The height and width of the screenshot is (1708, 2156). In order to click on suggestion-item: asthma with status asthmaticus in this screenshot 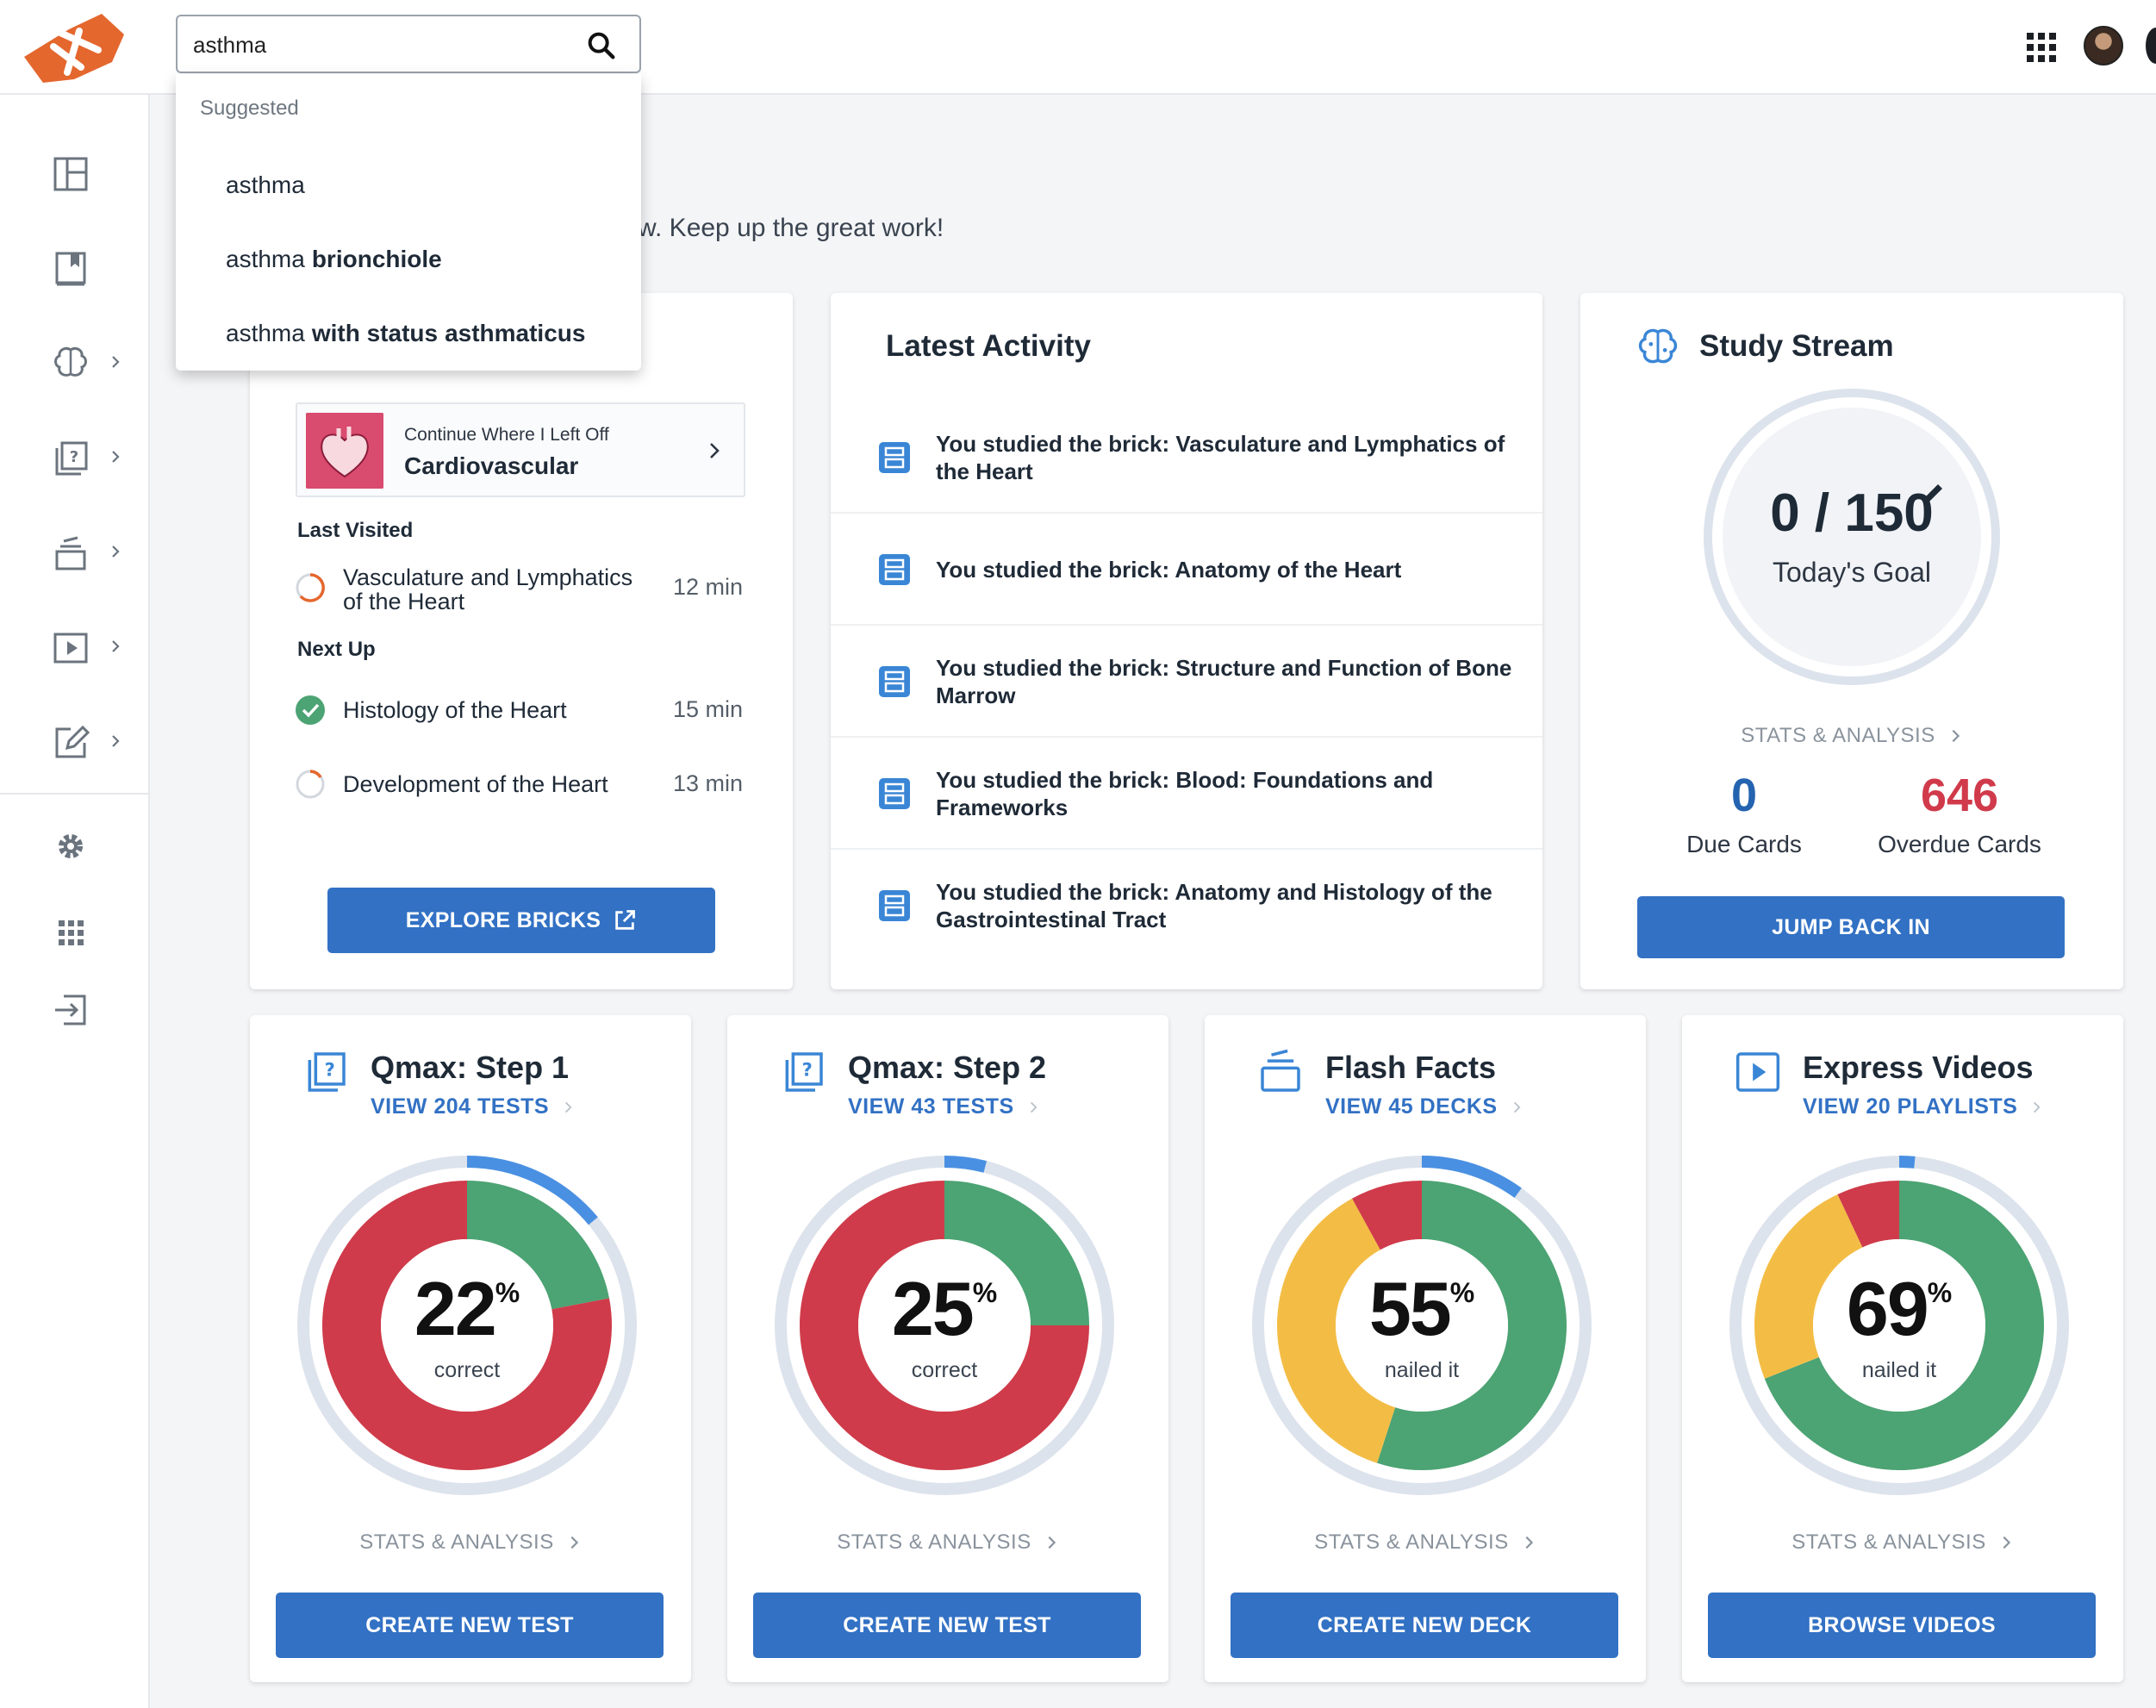, I will do `click(408, 334)`.